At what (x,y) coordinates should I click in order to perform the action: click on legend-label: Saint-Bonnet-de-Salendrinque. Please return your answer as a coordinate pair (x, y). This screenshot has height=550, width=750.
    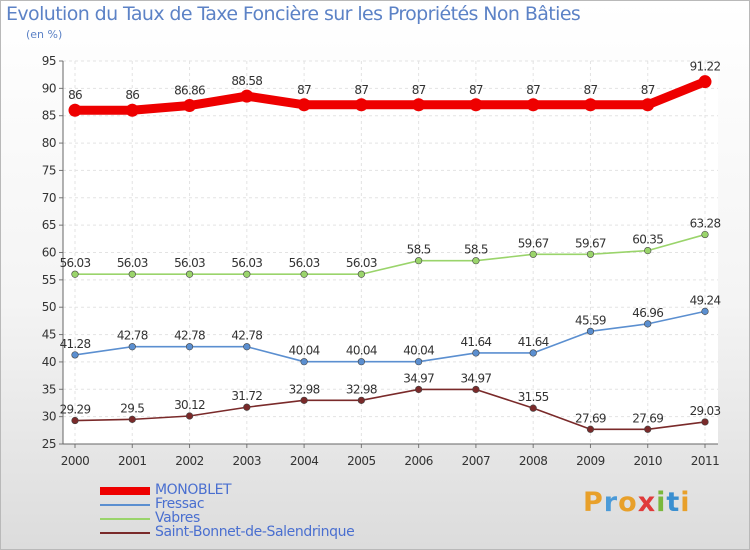
    Looking at the image, I should click on (255, 532).